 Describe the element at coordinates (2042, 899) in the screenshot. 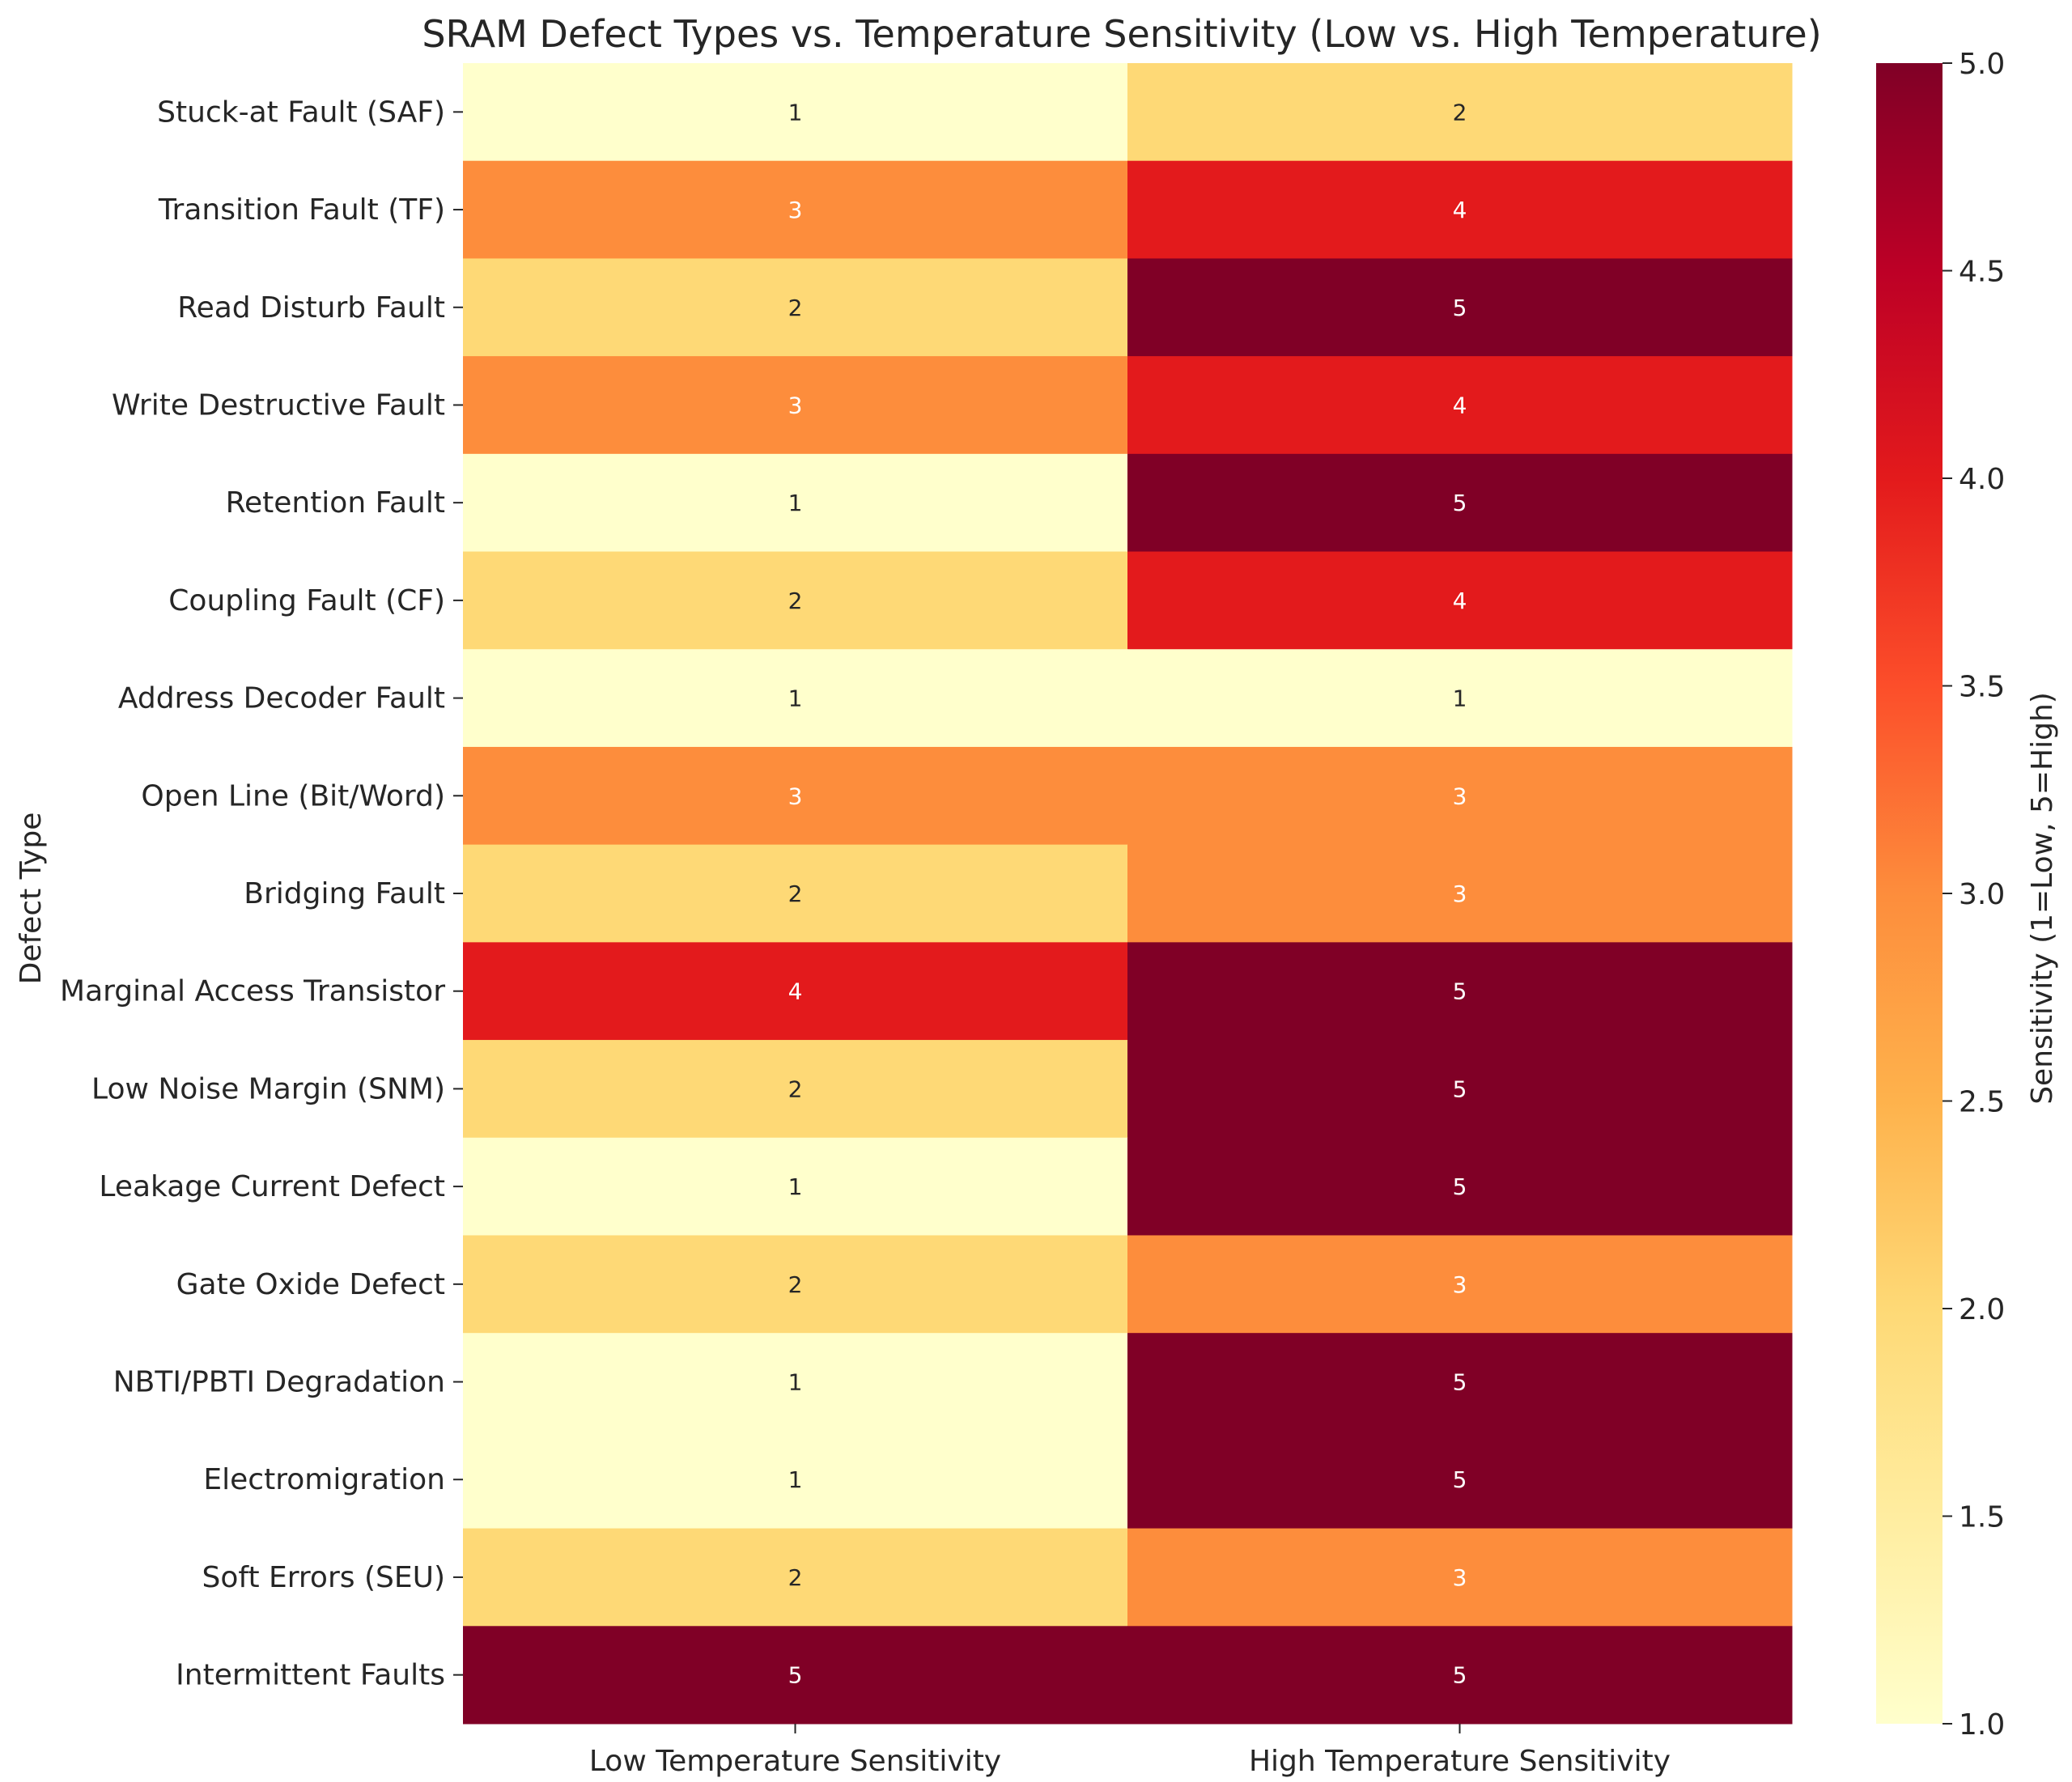

I see `colorbar-label: Sensitivity (1=Low, 5=High)` at that location.